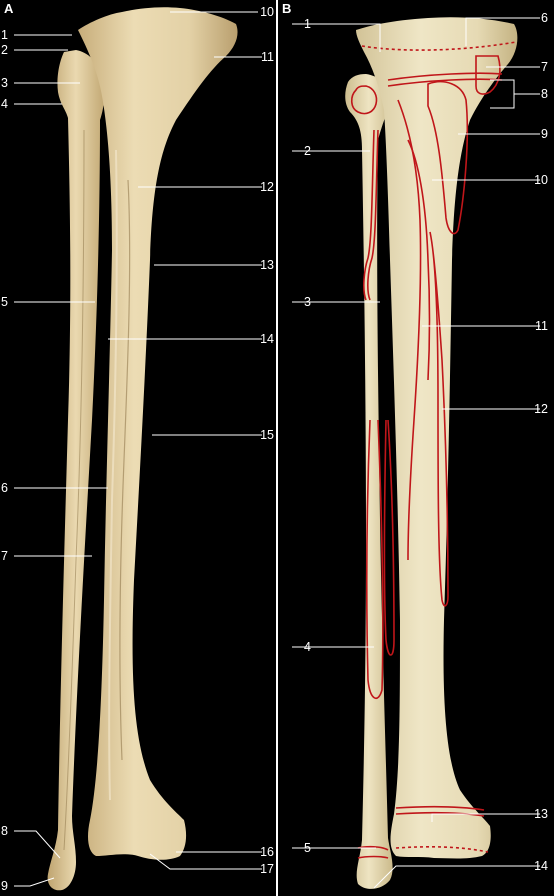  I want to click on label-a-4: 4, so click(4, 104).